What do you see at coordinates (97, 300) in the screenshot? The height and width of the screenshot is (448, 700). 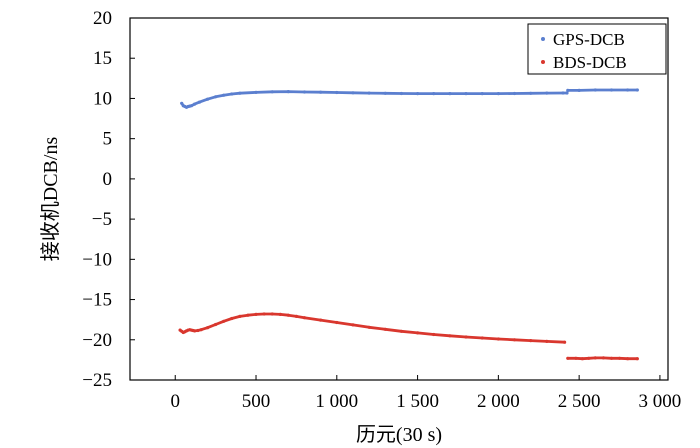 I see `y-tick-label: −15` at bounding box center [97, 300].